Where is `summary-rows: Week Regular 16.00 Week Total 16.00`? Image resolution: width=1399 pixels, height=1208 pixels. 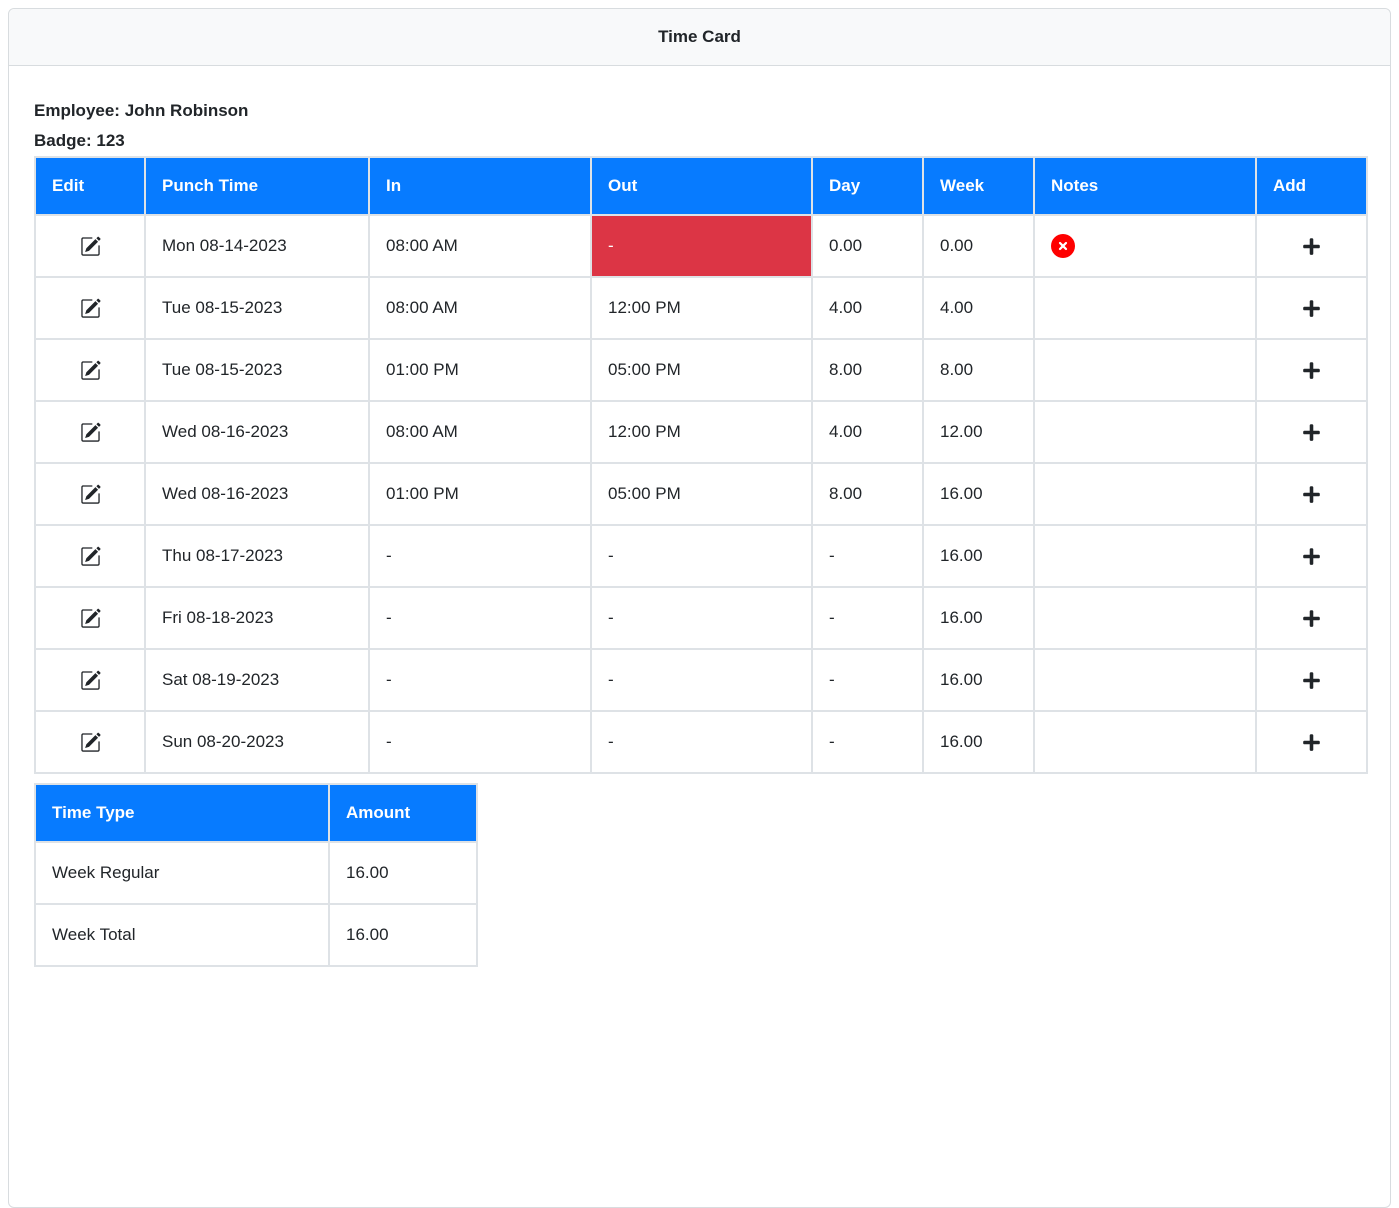
summary-rows: Week Regular 16.00 Week Total 16.00 is located at coordinates (256, 904).